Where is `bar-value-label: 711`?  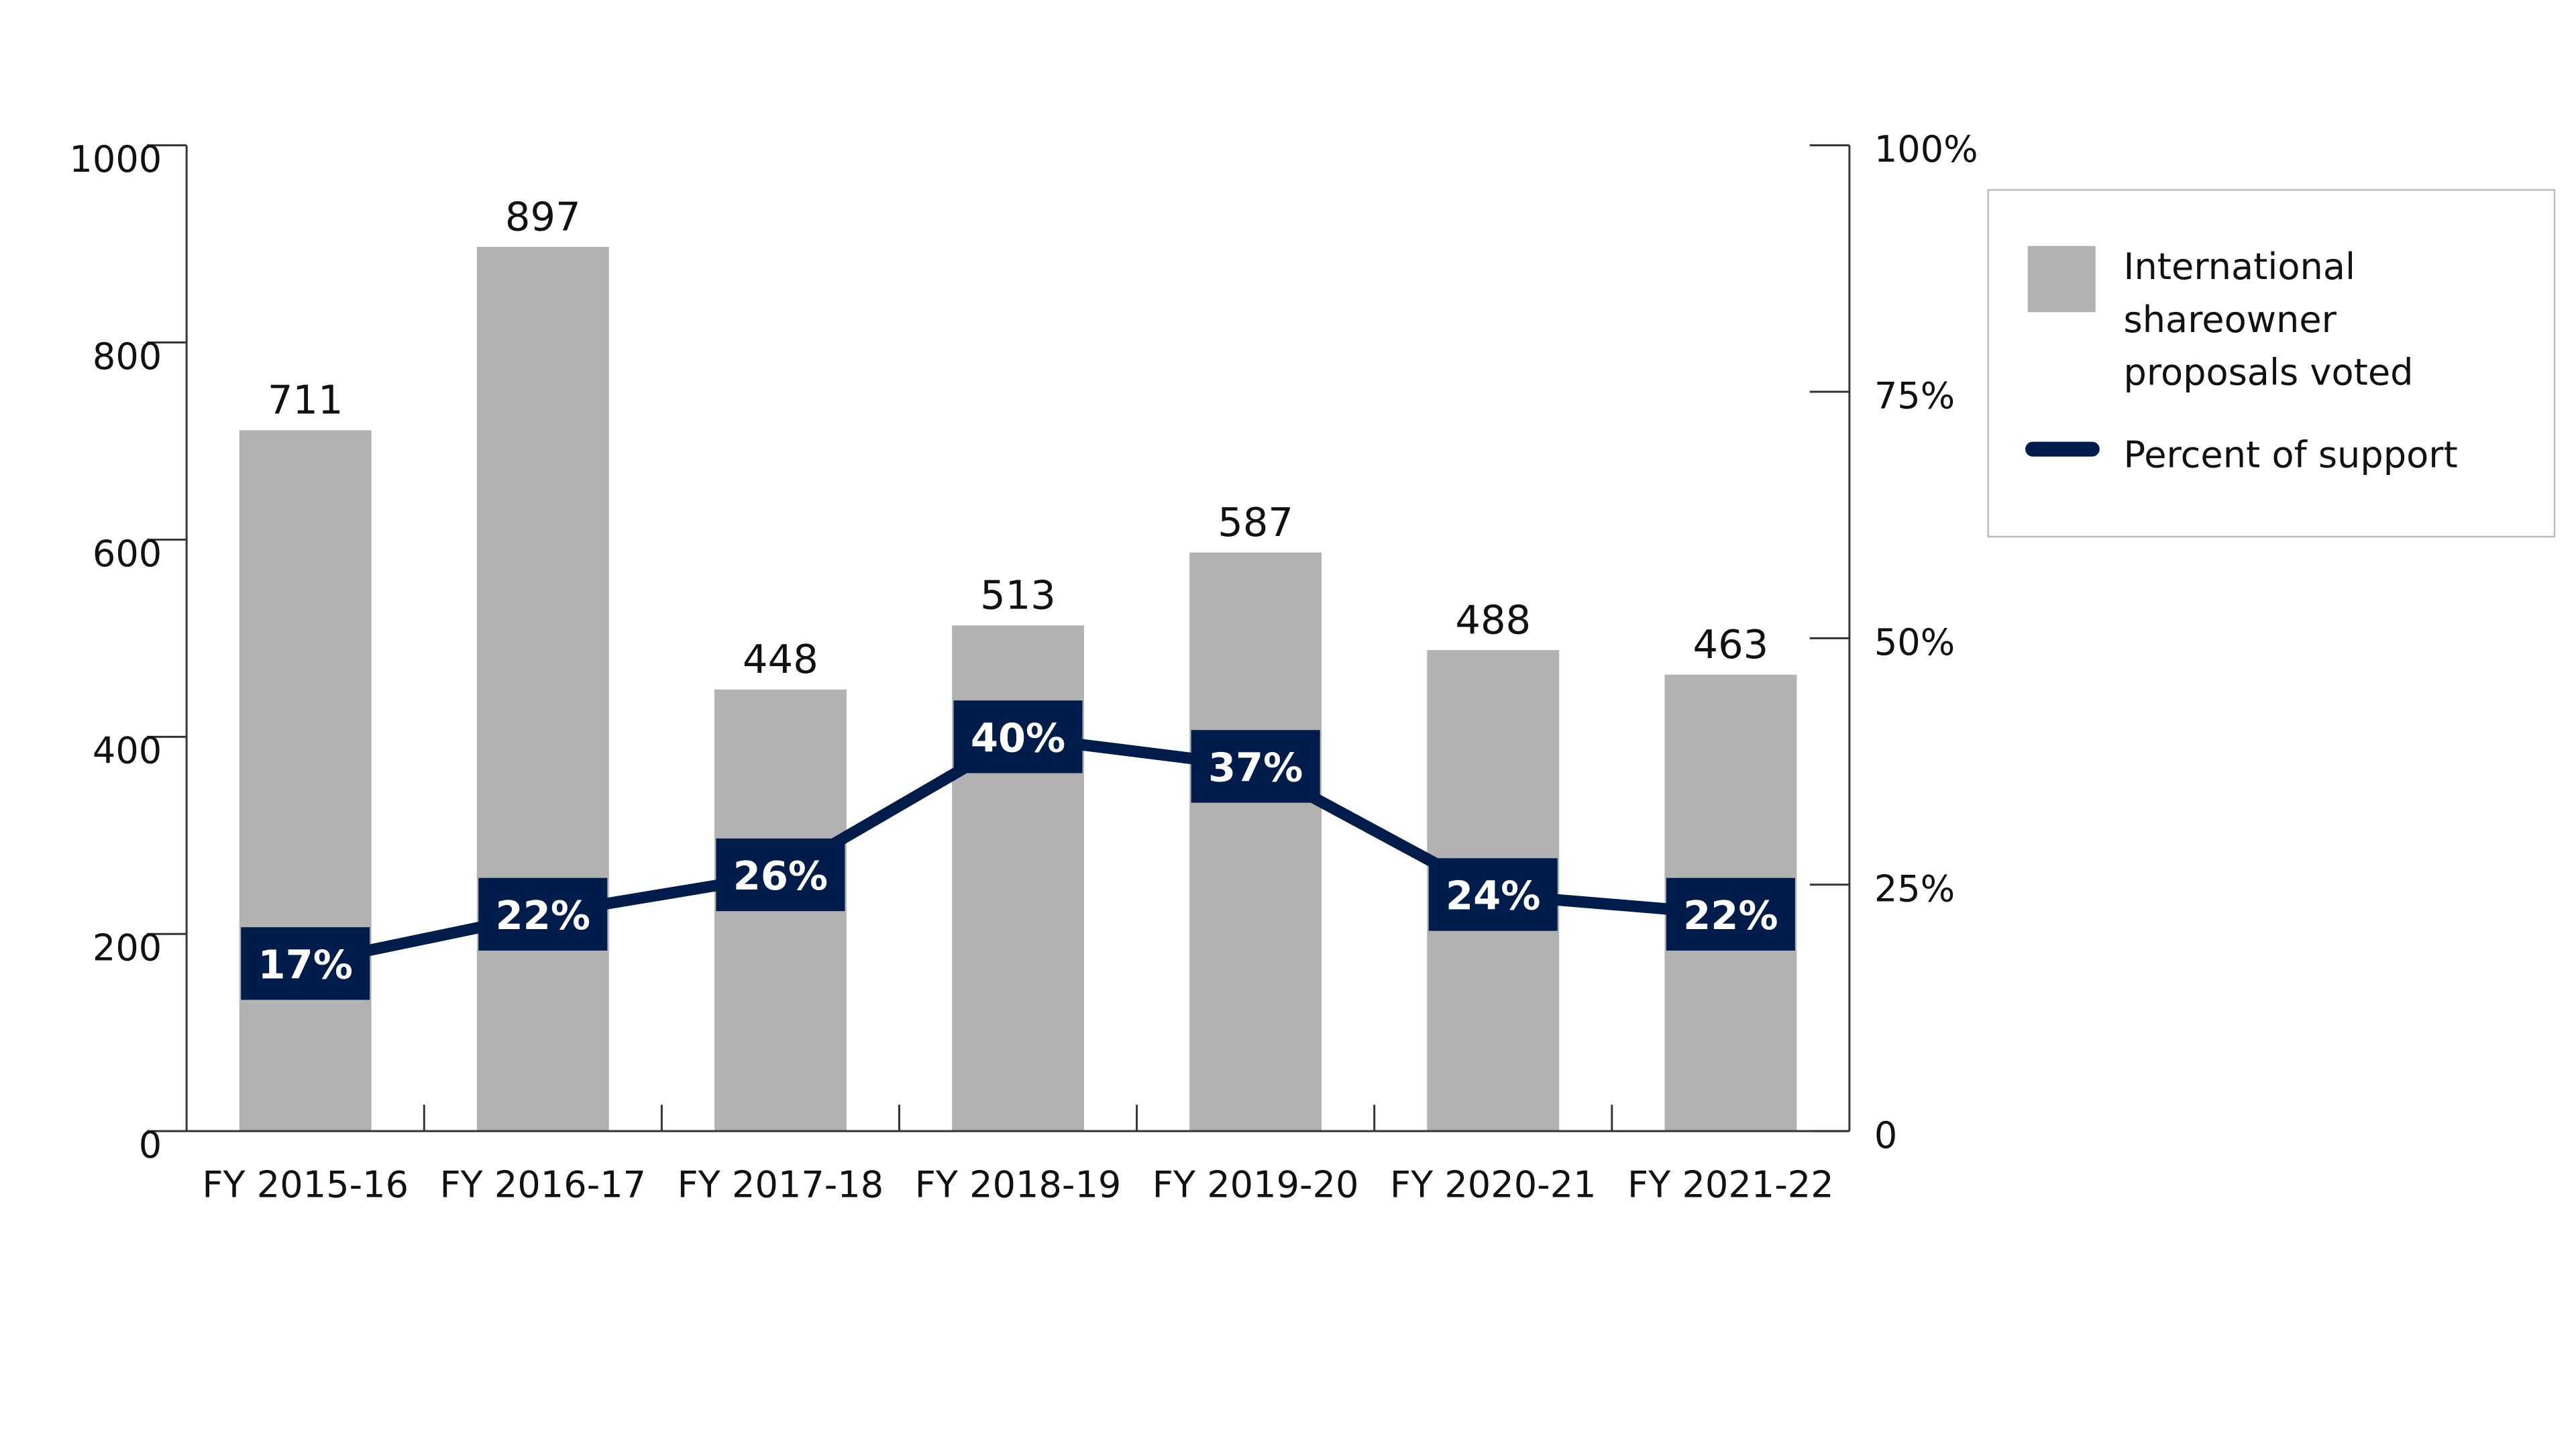 bar-value-label: 711 is located at coordinates (305, 400).